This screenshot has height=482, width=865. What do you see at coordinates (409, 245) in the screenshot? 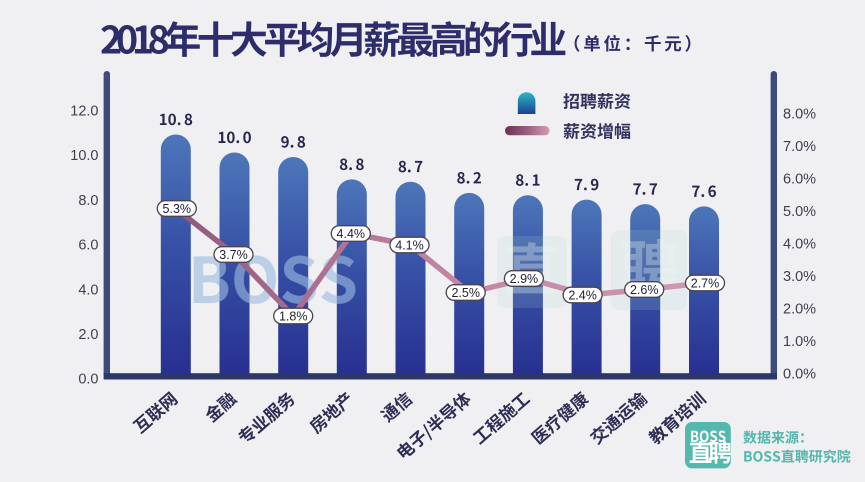
I see `svg-text: 4.1%` at bounding box center [409, 245].